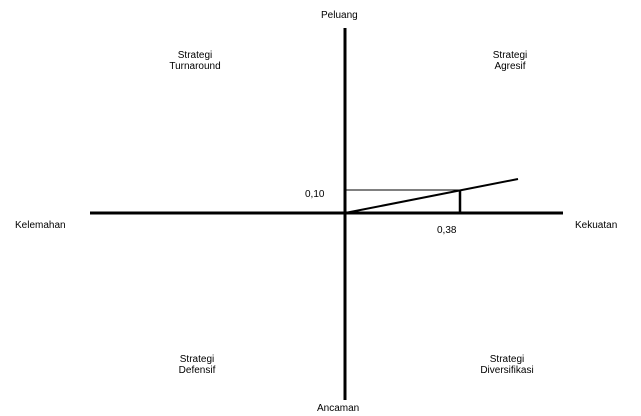  I want to click on axis-label-right: Kekuatan, so click(596, 225).